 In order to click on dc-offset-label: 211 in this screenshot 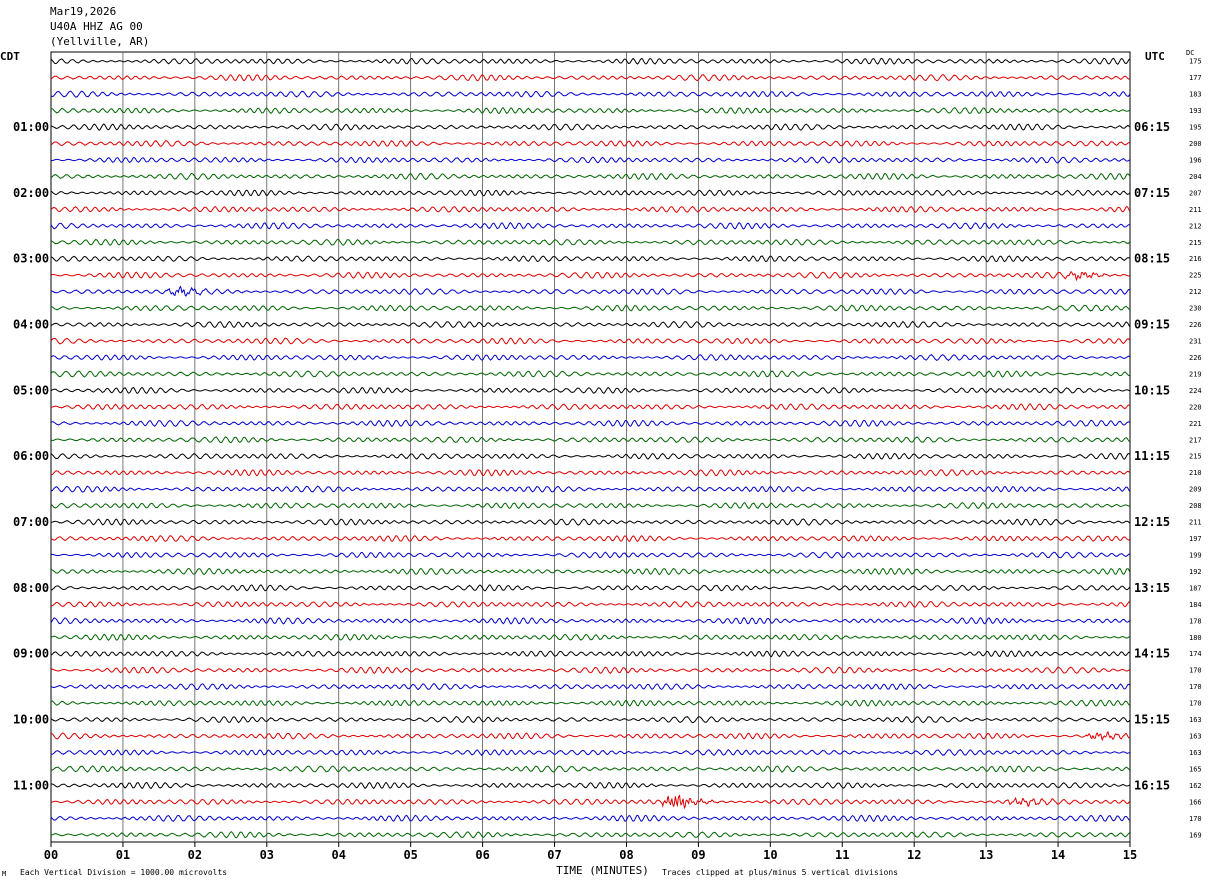, I will do `click(1195, 210)`.